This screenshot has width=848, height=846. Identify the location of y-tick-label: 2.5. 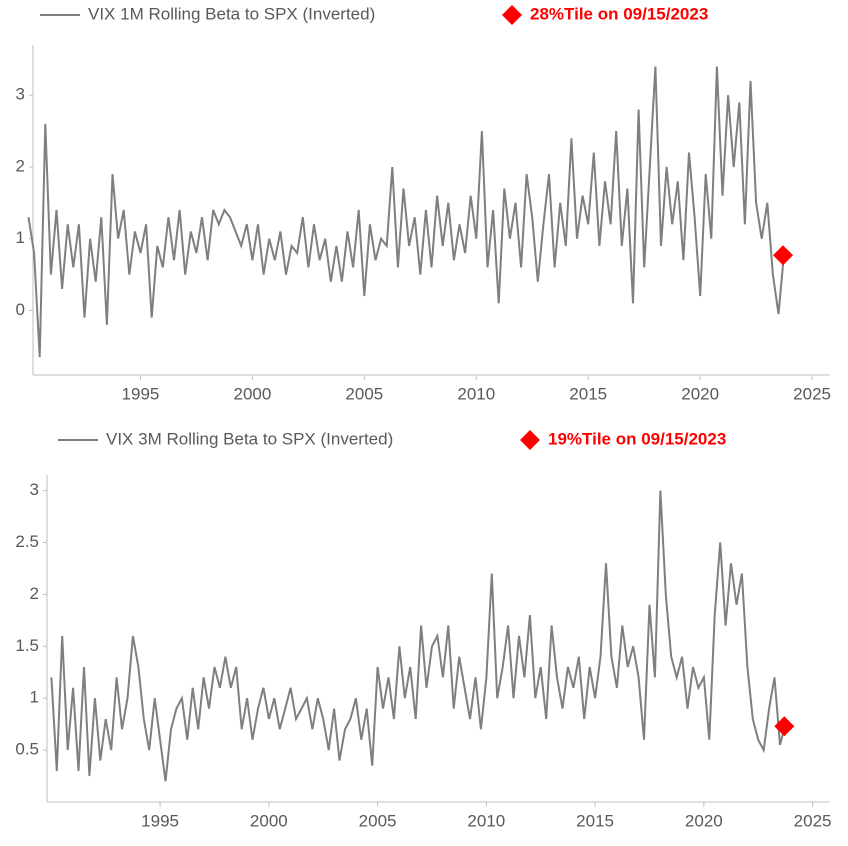
(27, 541).